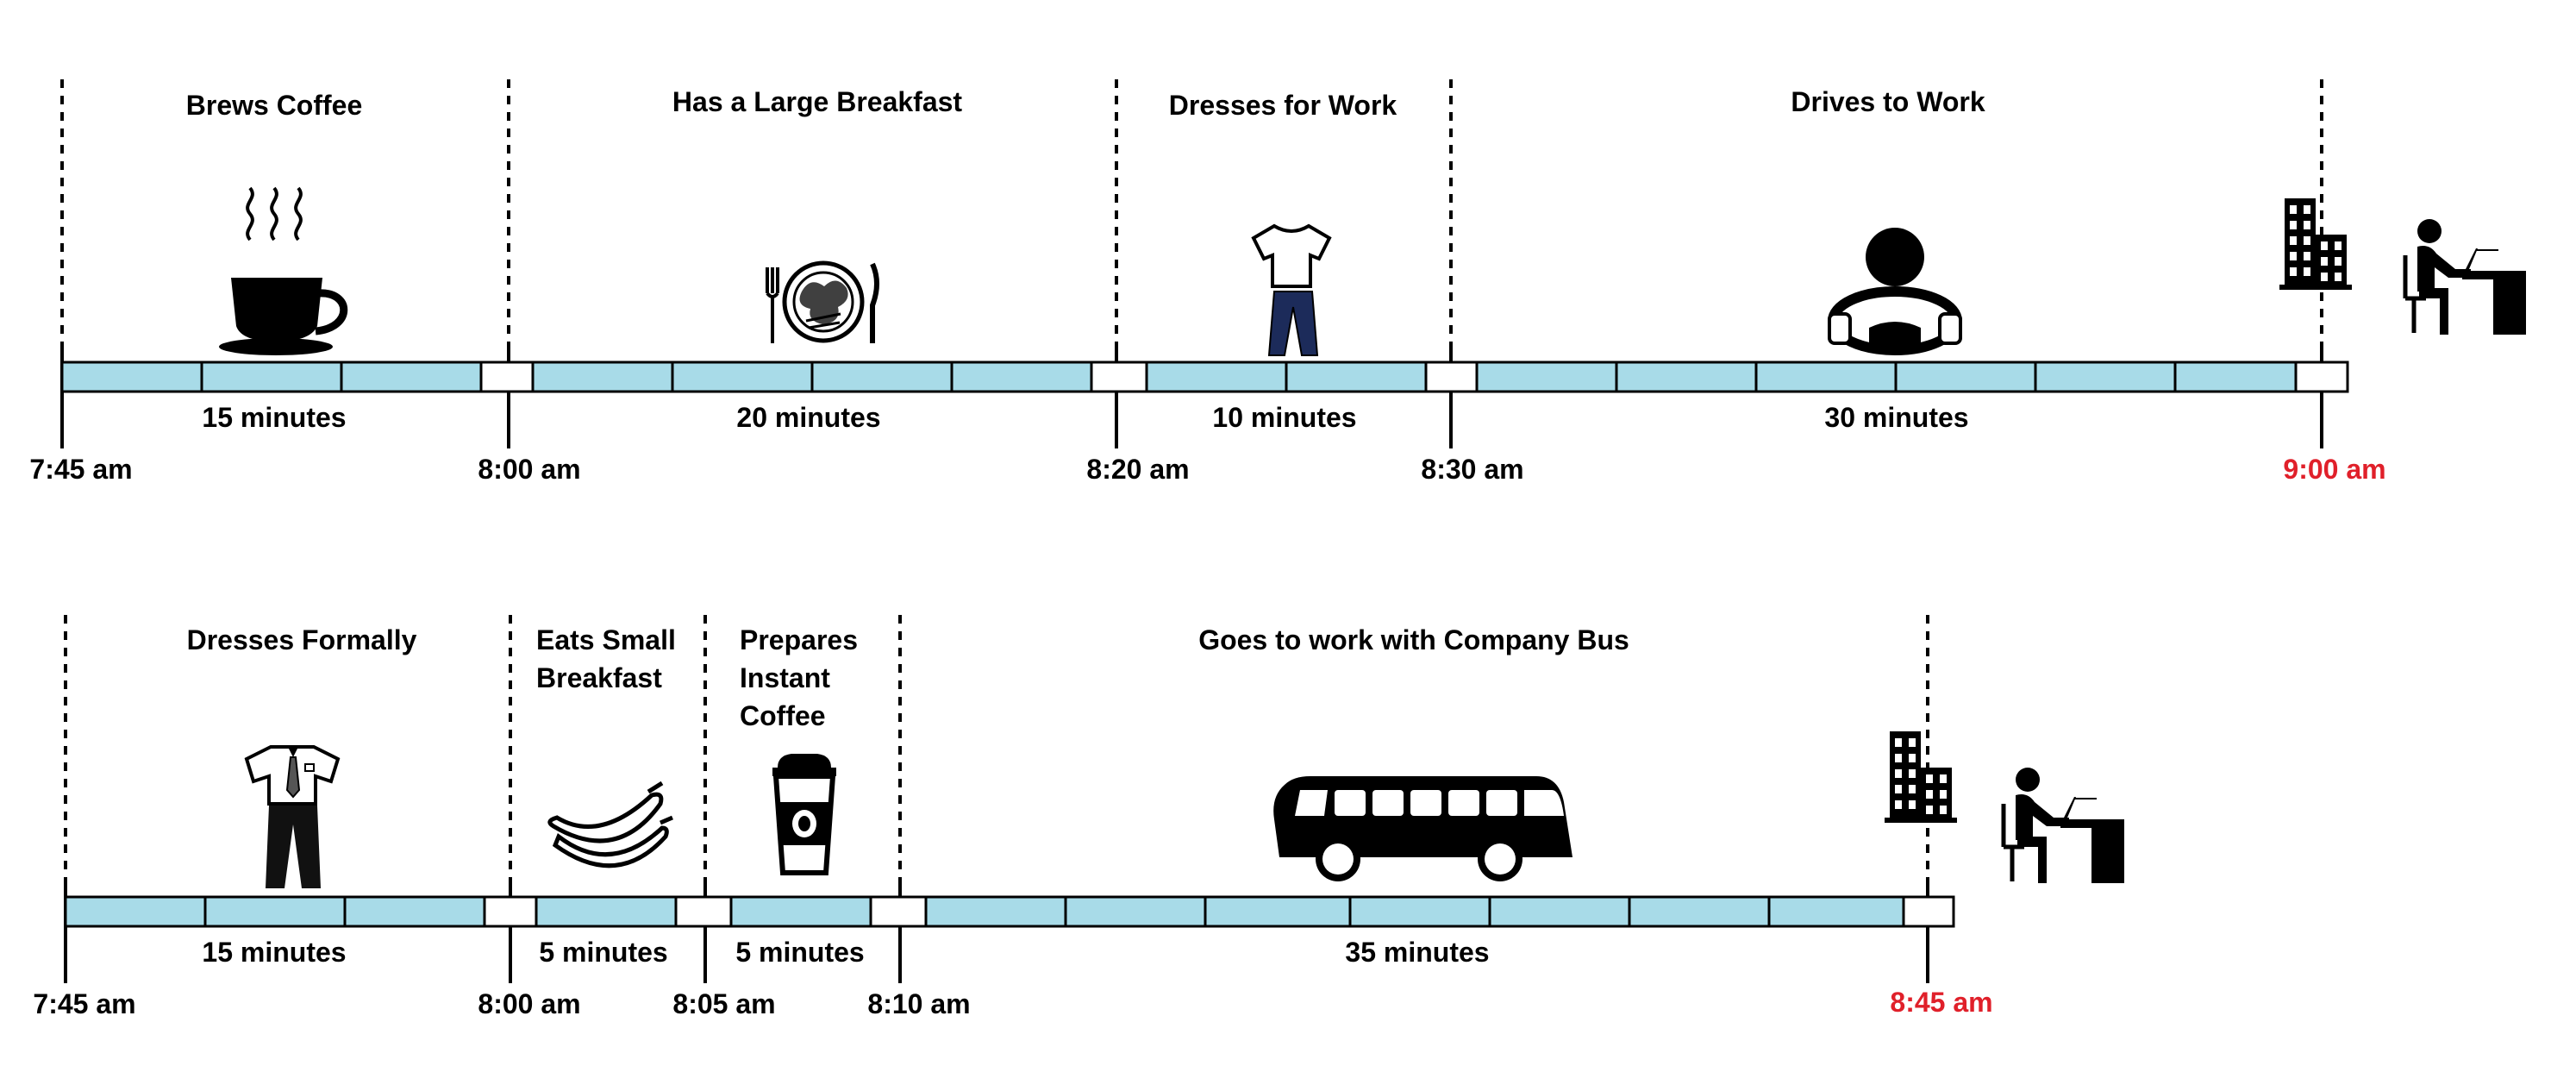 This screenshot has width=2576, height=1091. I want to click on activity-label: Eats Small Breakfast, so click(606, 658).